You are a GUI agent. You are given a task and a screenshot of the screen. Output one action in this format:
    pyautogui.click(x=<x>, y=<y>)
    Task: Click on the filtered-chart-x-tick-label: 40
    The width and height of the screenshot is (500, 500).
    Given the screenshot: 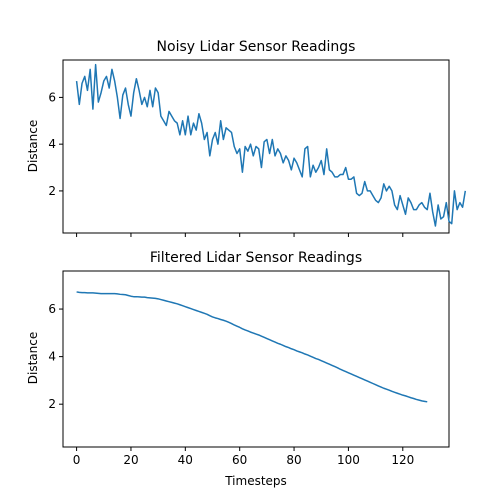 What is the action you would take?
    pyautogui.click(x=185, y=460)
    